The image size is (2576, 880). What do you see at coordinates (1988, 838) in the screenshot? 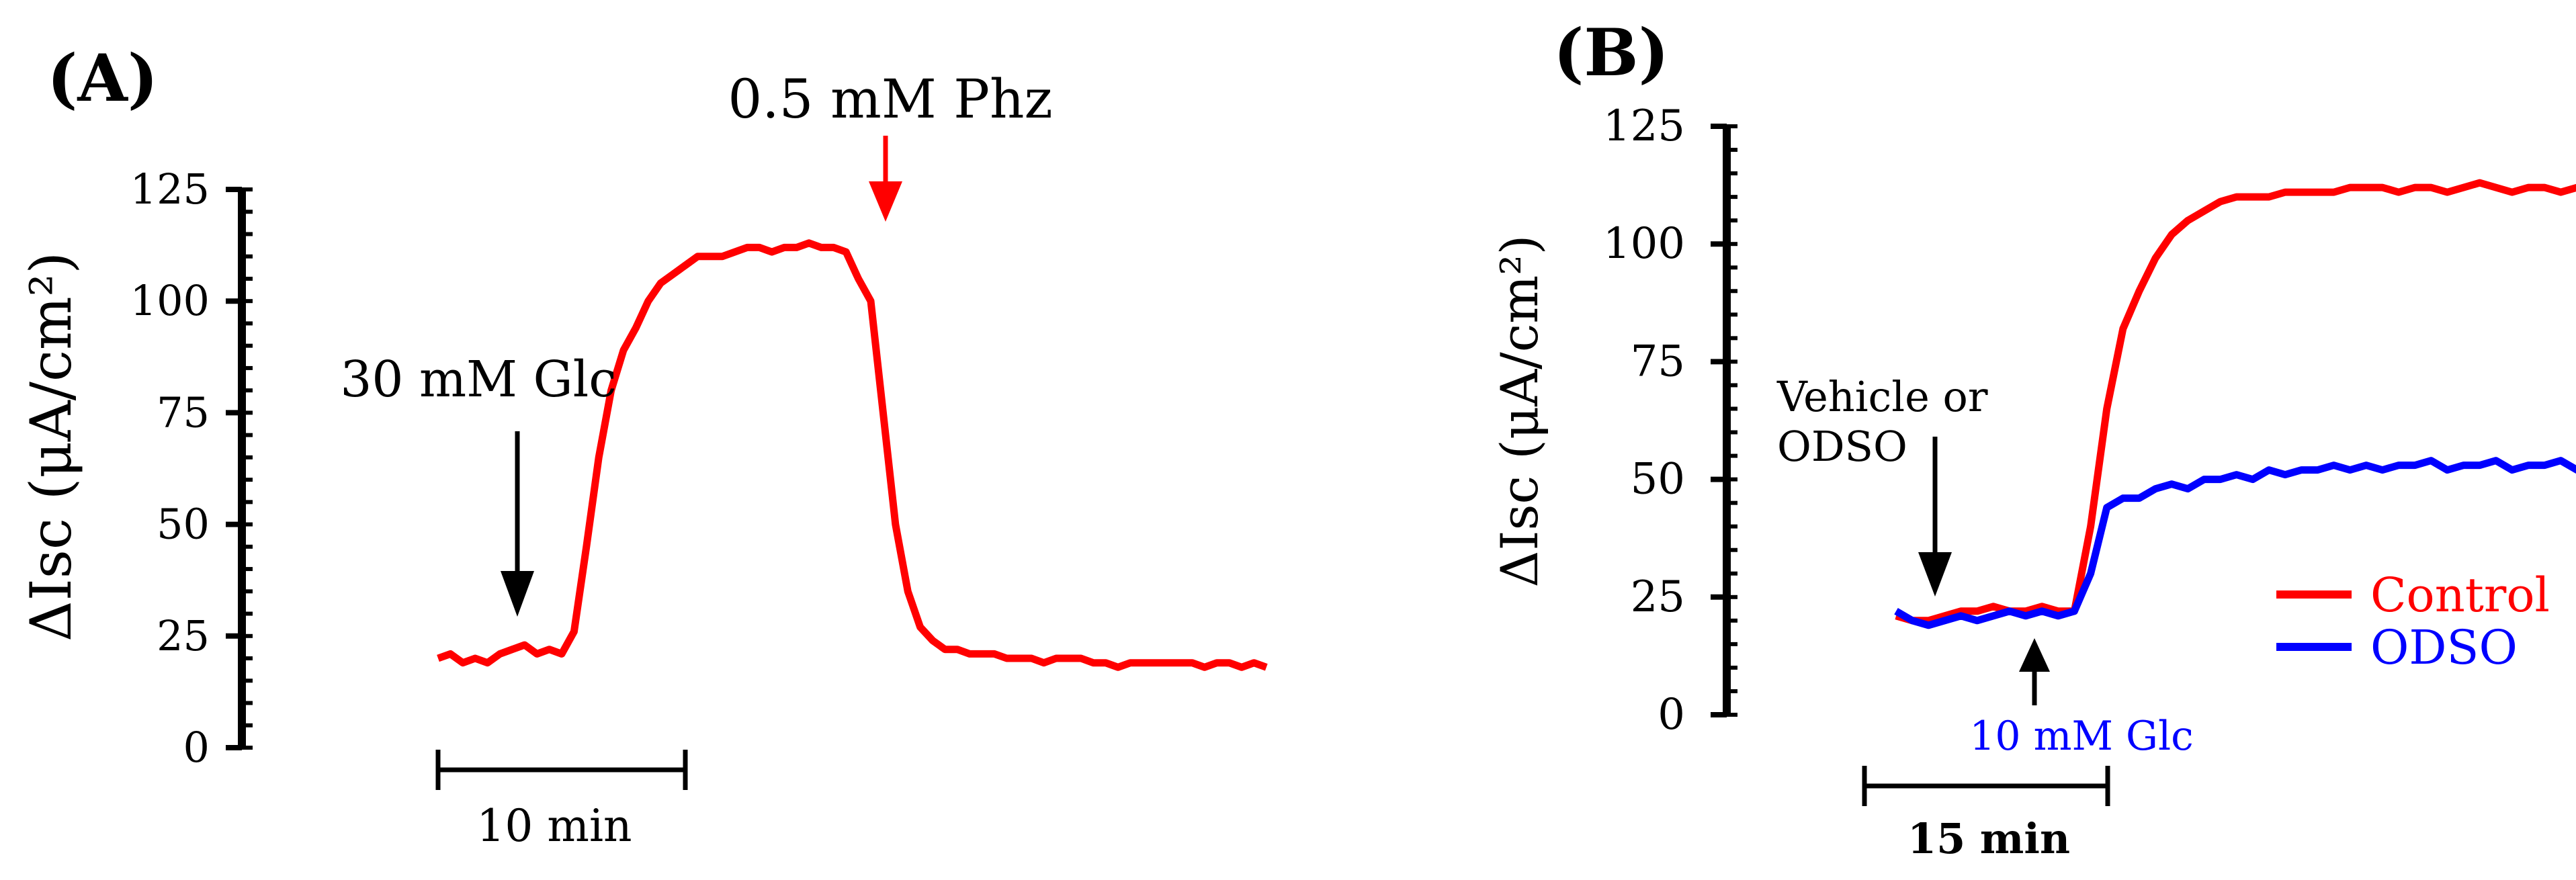
I see `panel-b-scale-bar-label: 15 min` at bounding box center [1988, 838].